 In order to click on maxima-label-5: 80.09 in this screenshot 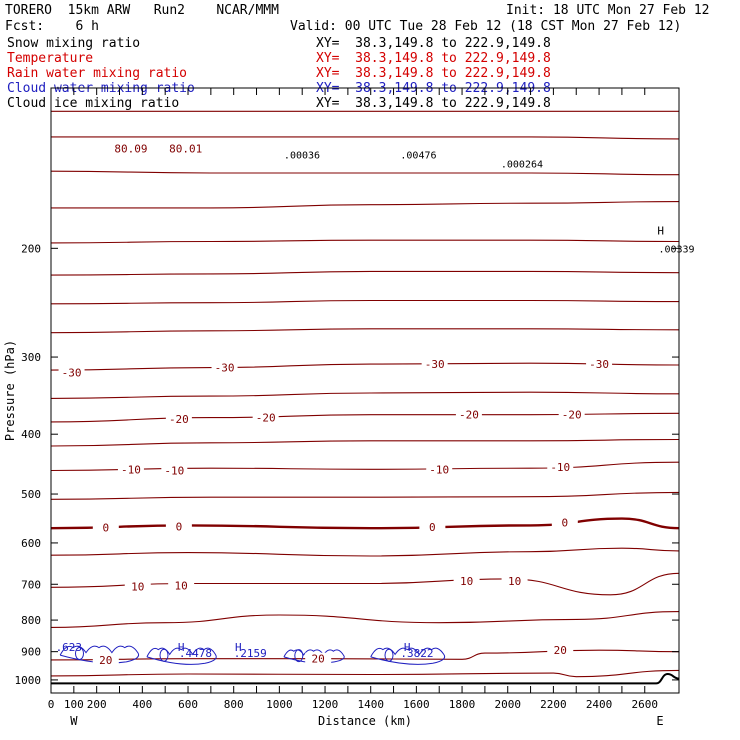, I will do `click(130, 149)`.